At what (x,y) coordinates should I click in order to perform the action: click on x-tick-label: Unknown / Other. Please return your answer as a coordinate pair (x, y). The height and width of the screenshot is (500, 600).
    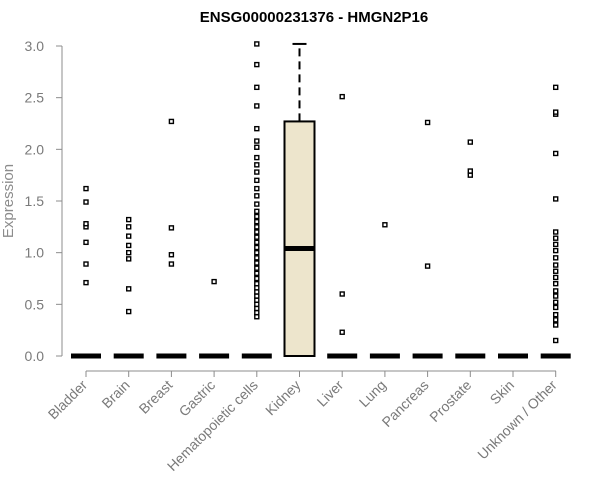
    Looking at the image, I should click on (517, 420).